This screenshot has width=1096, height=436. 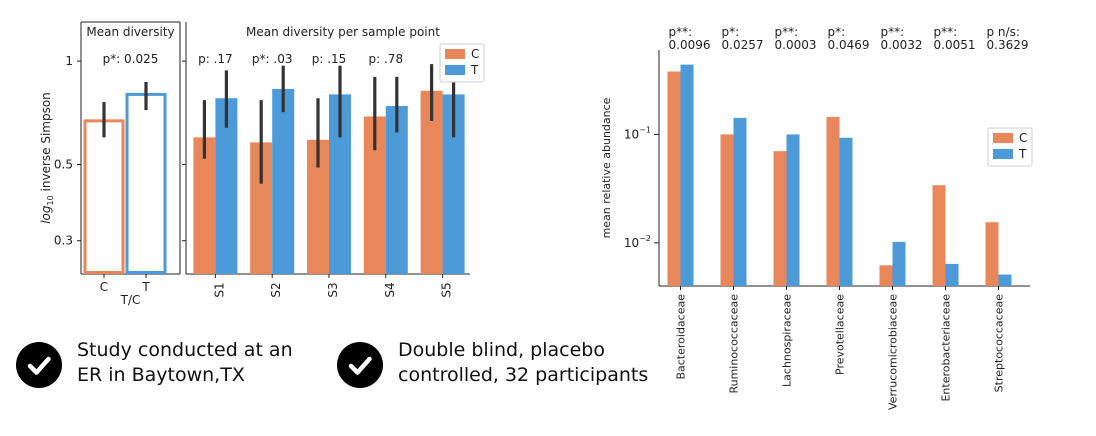 I want to click on bar-Ruminococcaceae-T, so click(x=740, y=201).